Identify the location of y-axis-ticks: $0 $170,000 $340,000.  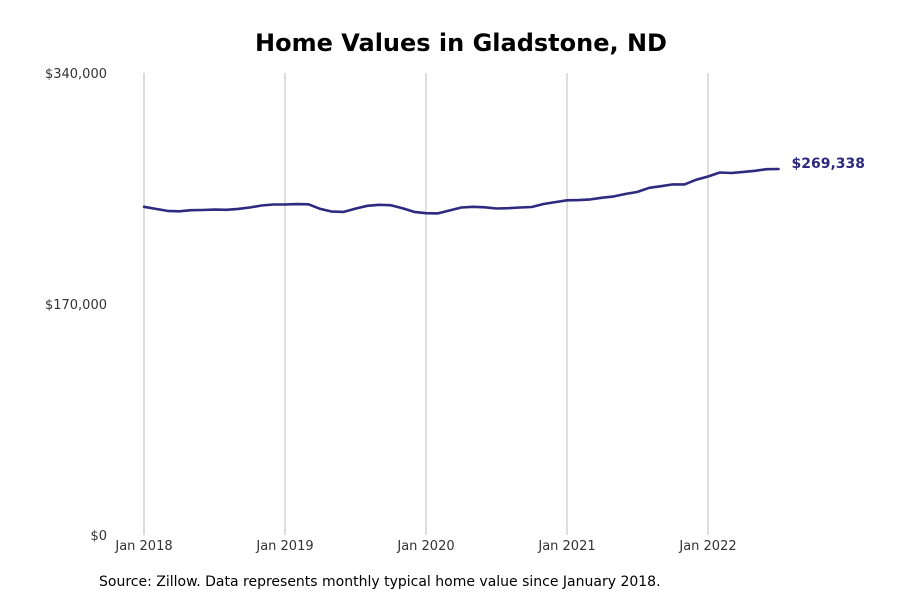
(76, 305).